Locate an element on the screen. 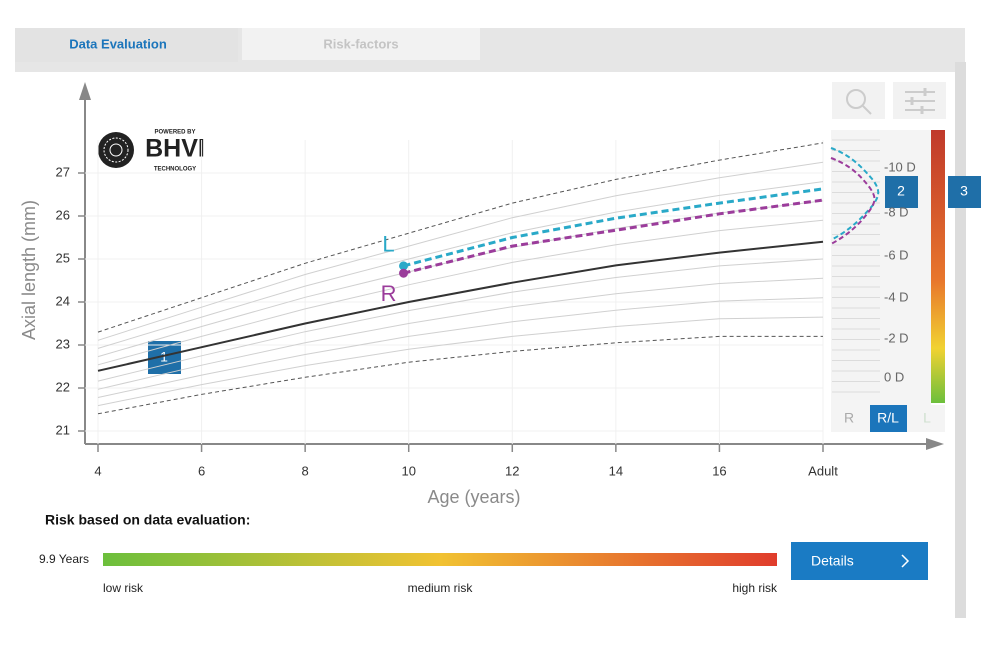 The width and height of the screenshot is (1000, 646). y-tick-label: 23 is located at coordinates (63, 343).